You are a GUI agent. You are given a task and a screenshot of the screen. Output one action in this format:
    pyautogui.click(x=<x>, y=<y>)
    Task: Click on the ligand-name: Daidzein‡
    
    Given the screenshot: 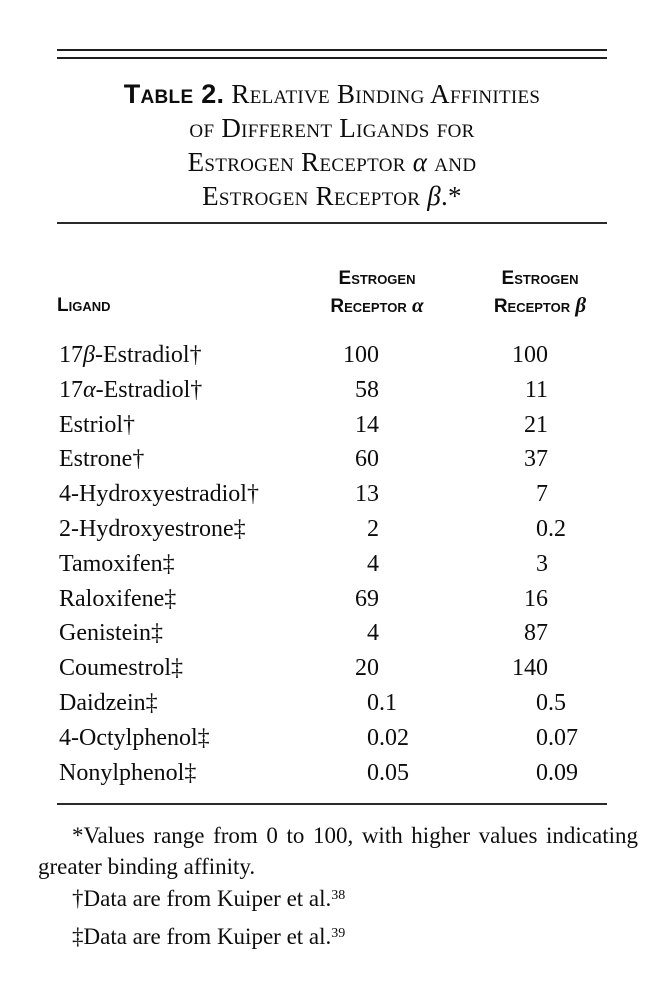 What is the action you would take?
    pyautogui.click(x=108, y=702)
    